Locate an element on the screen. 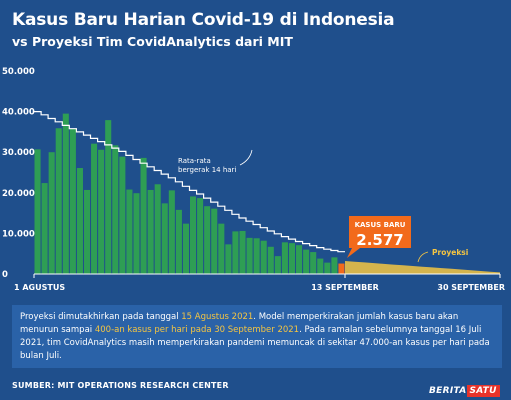 This screenshot has width=511, height=400. moving-avg-arrow is located at coordinates (246, 157).